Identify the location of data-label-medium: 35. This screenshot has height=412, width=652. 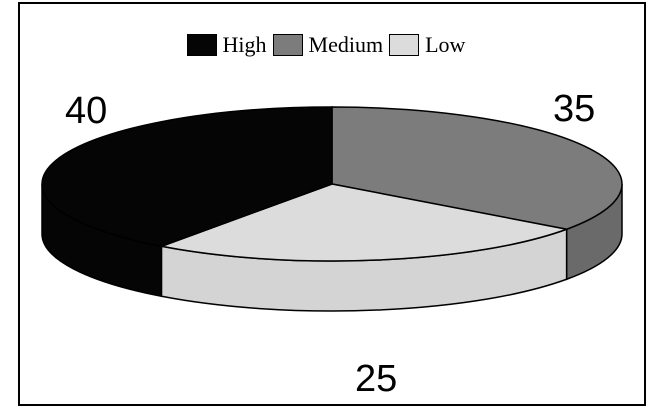
(574, 109).